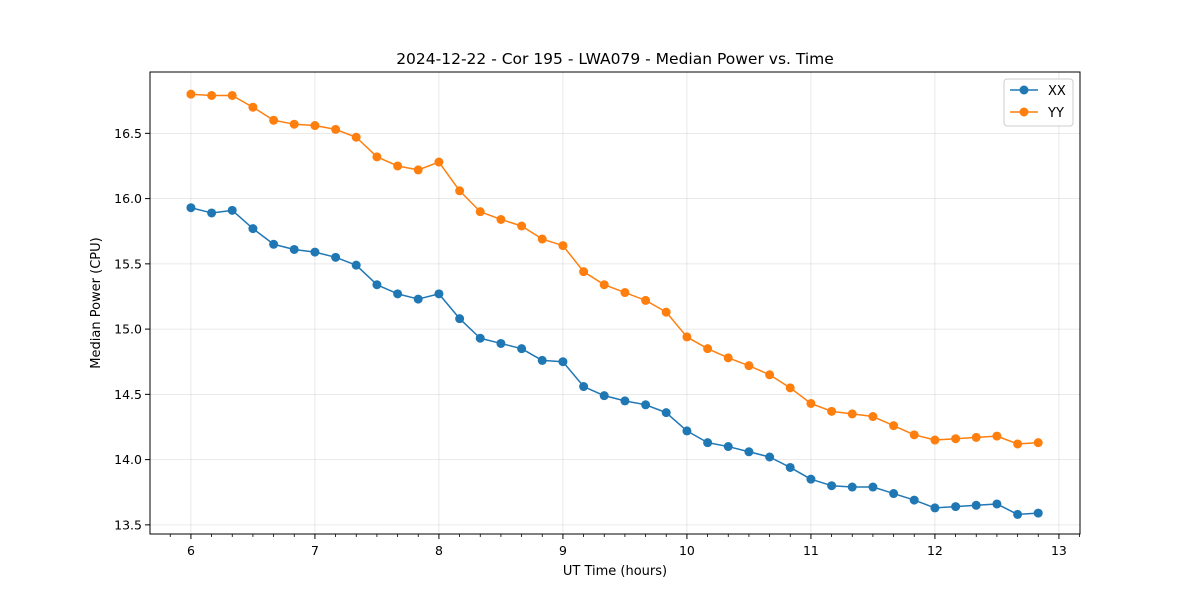 This screenshot has height=600, width=1200. Describe the element at coordinates (128, 198) in the screenshot. I see `y-tick-label: 16.0` at that location.